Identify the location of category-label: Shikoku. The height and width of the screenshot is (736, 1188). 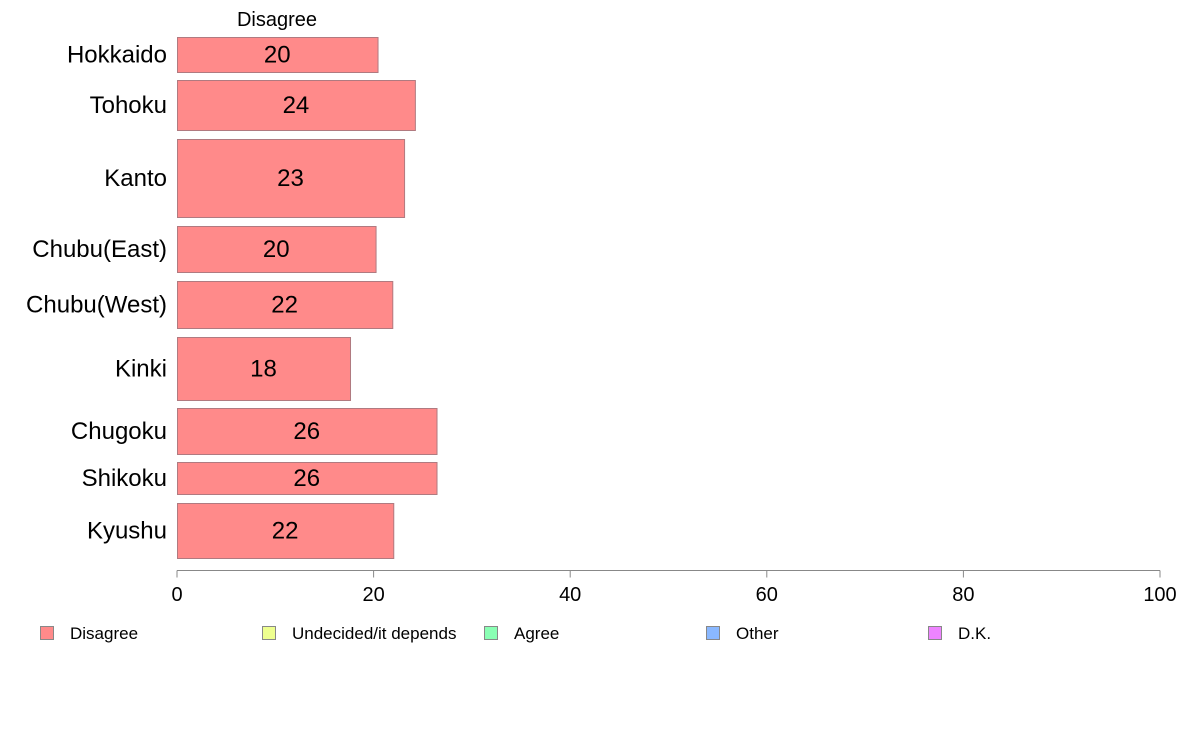
(124, 478).